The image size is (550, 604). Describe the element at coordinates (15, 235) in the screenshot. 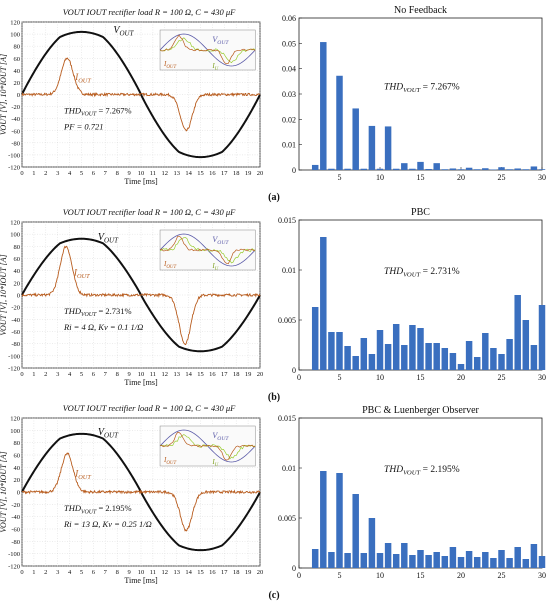

I see `y-tick-label: 100` at that location.